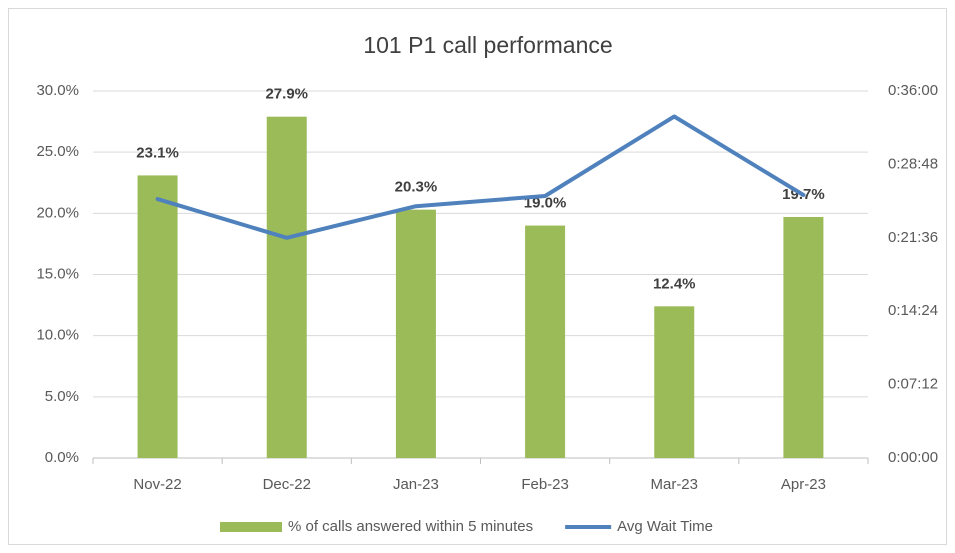  Describe the element at coordinates (545, 484) in the screenshot. I see `x-tick-label: Feb-23` at that location.